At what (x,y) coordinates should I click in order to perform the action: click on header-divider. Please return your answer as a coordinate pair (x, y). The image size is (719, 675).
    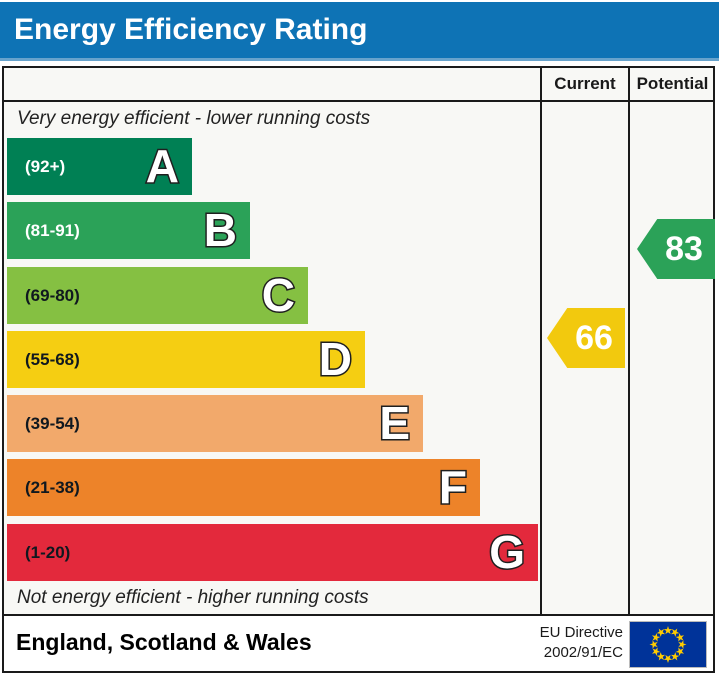
    Looking at the image, I should click on (358, 101).